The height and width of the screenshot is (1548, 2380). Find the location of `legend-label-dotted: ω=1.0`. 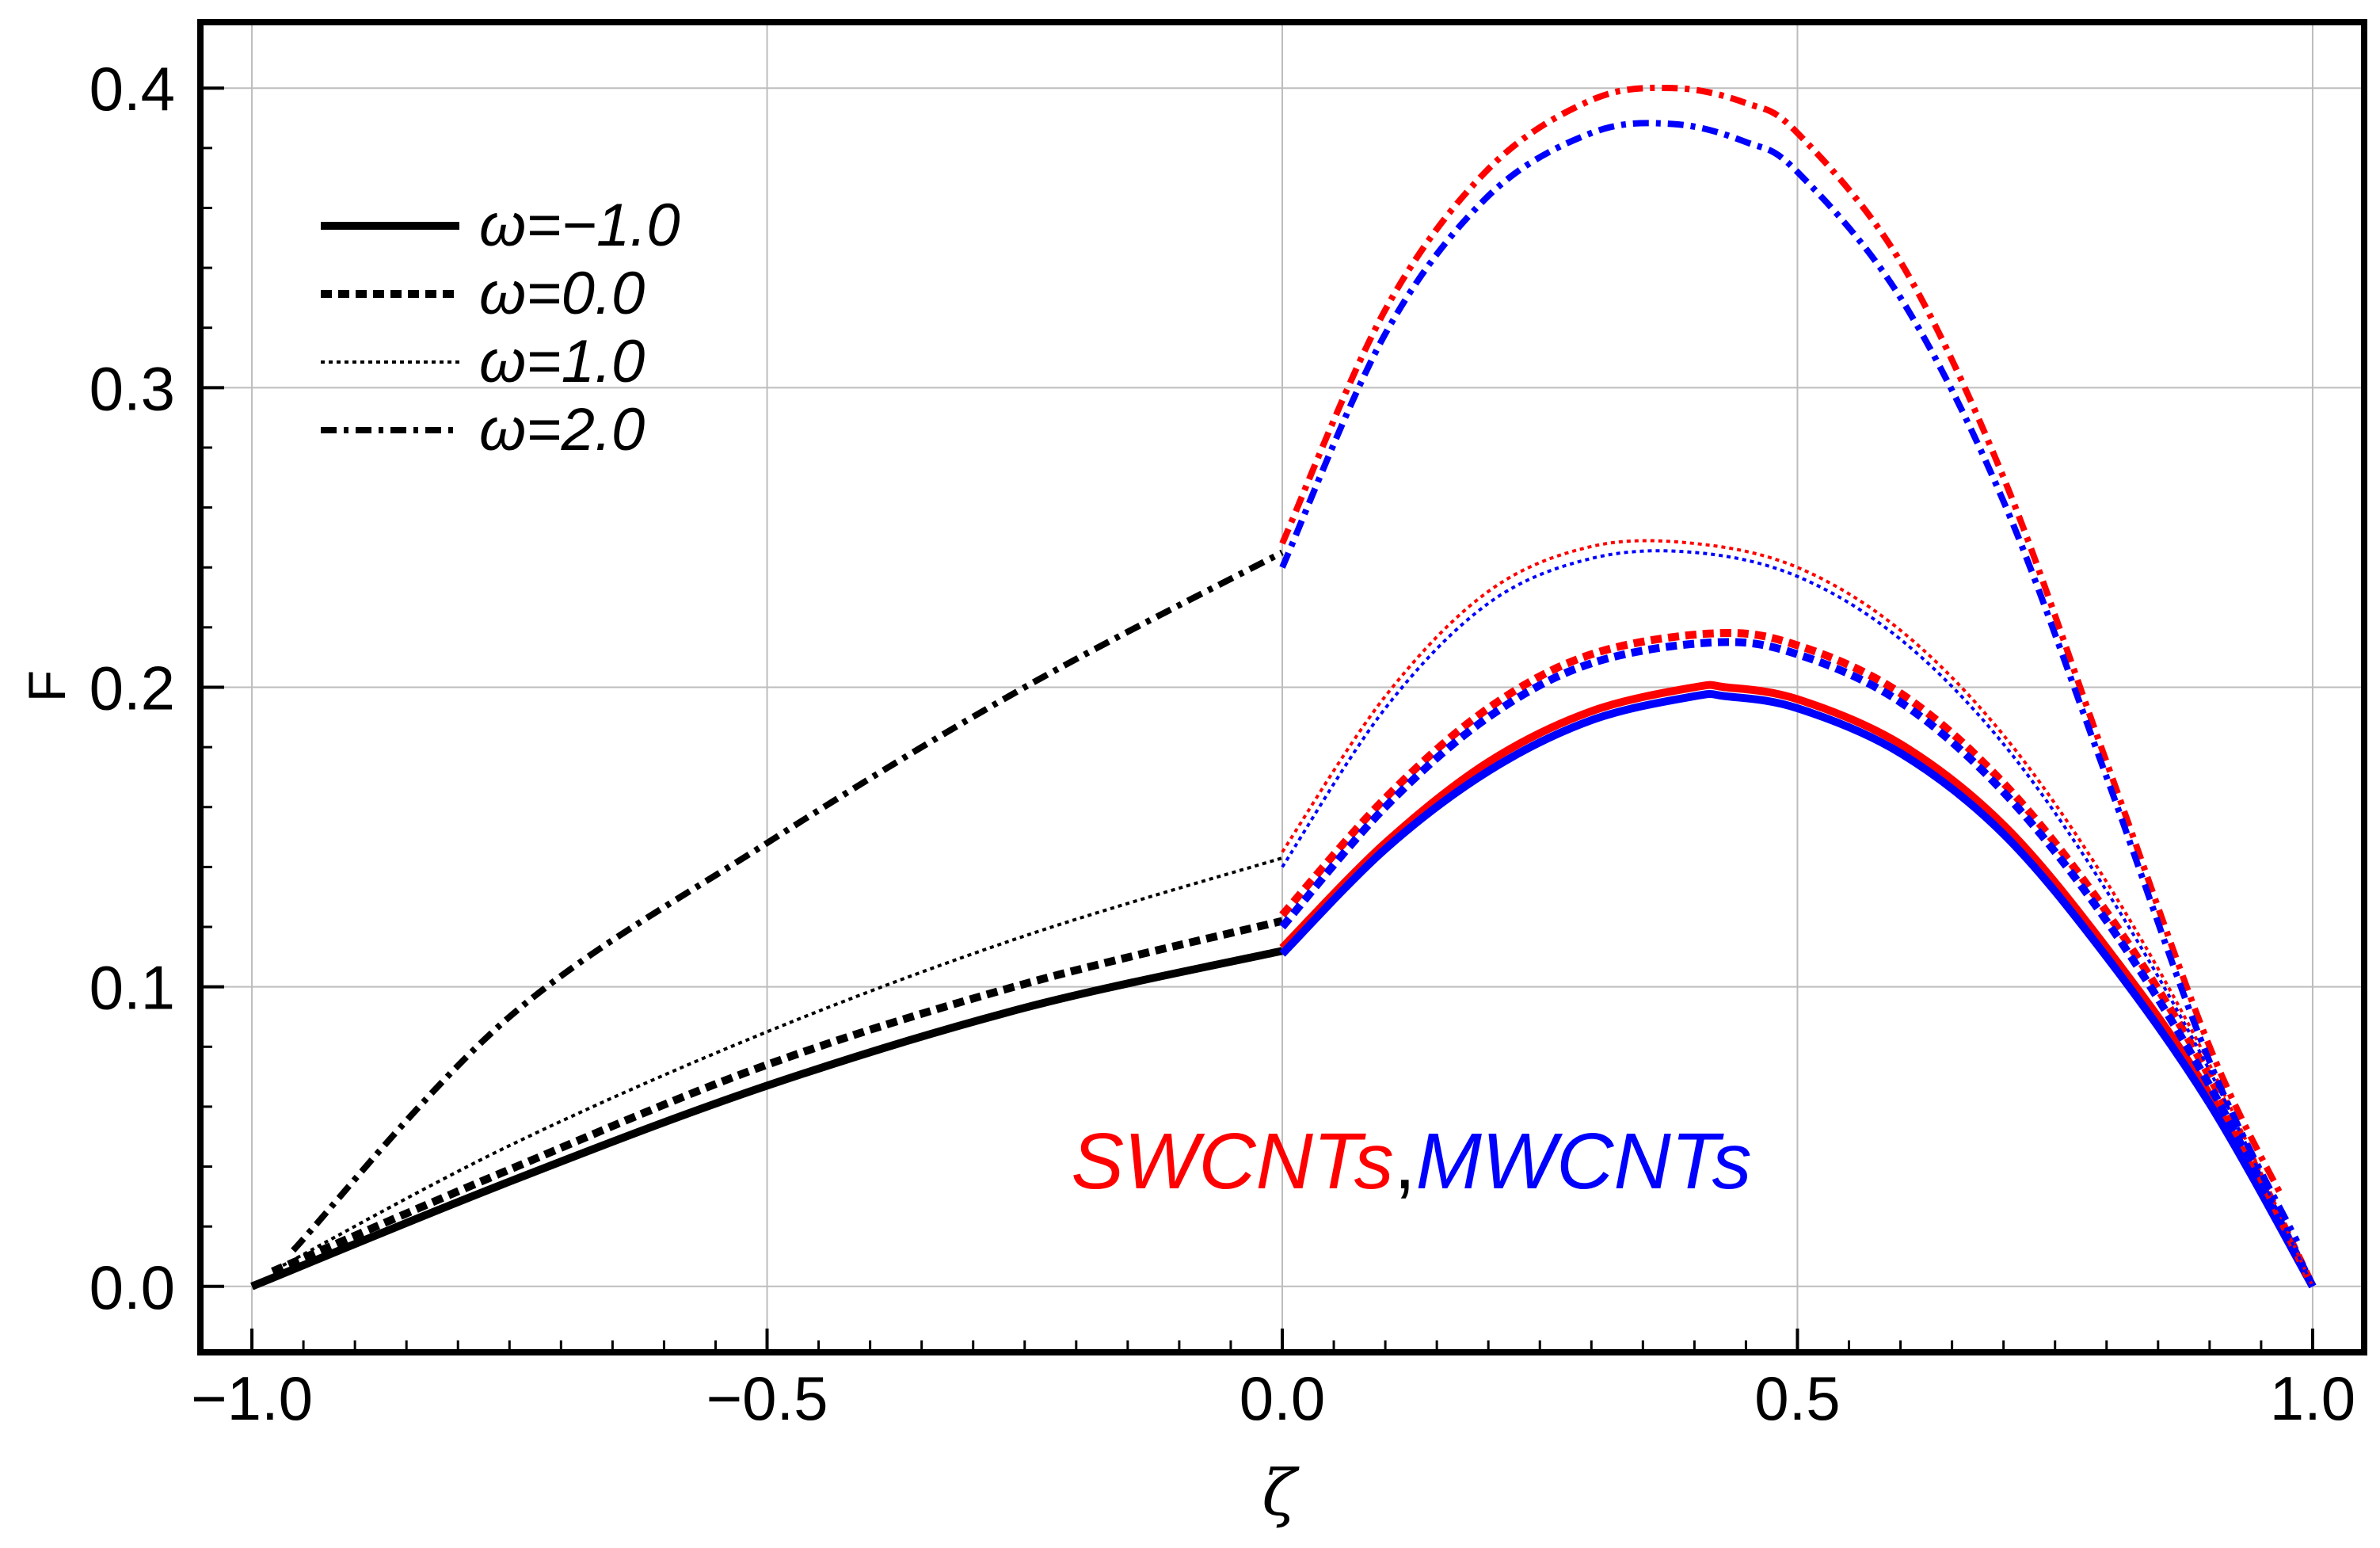

legend-label-dotted: ω=1.0 is located at coordinates (562, 361).